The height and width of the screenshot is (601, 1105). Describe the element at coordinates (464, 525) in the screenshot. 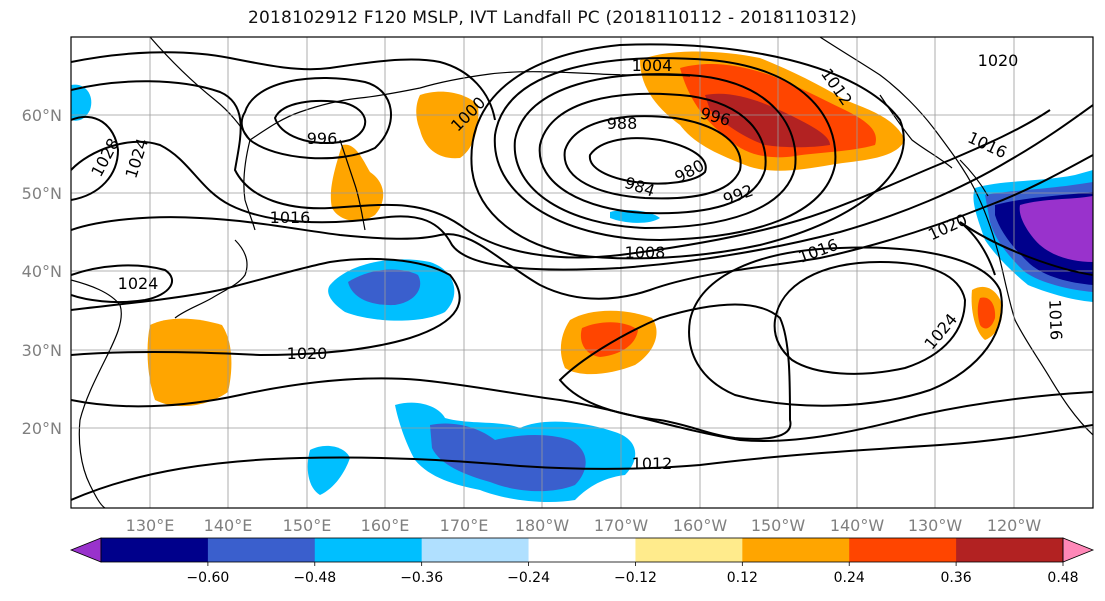

I see `lon-label: 170°E` at that location.